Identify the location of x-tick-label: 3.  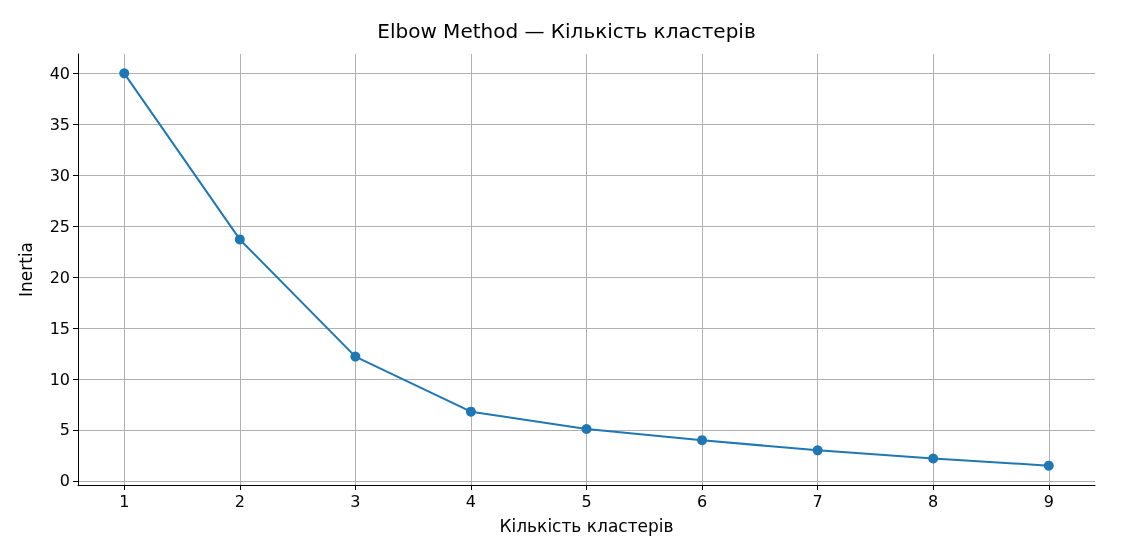
(355, 501).